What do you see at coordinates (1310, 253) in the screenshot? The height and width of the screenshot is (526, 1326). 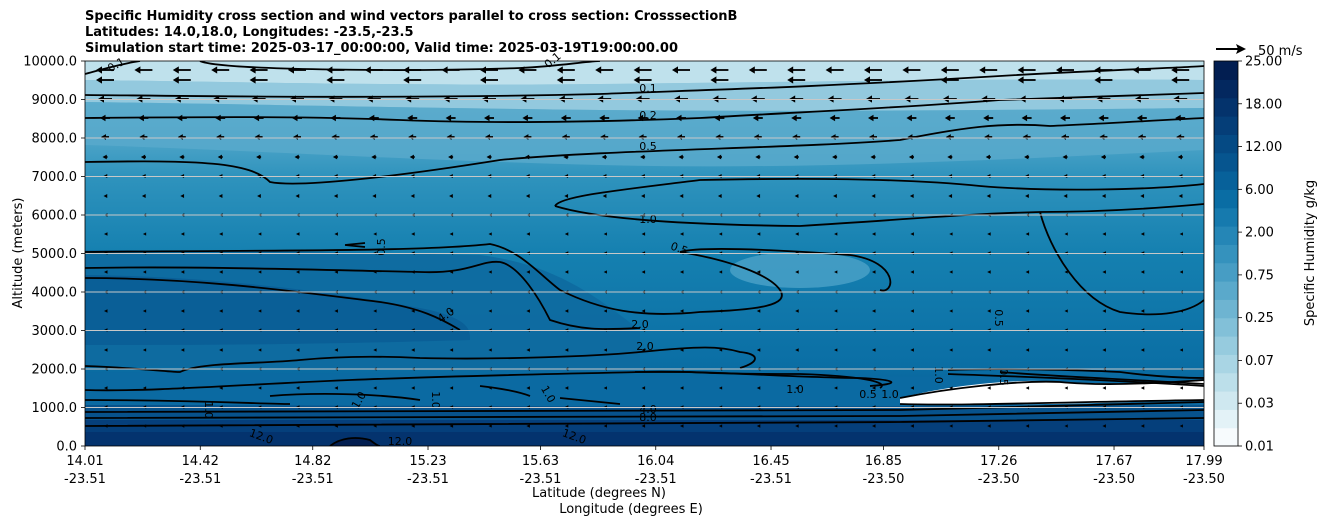 I see `colorbar-label: Specific Humidity g/kg` at bounding box center [1310, 253].